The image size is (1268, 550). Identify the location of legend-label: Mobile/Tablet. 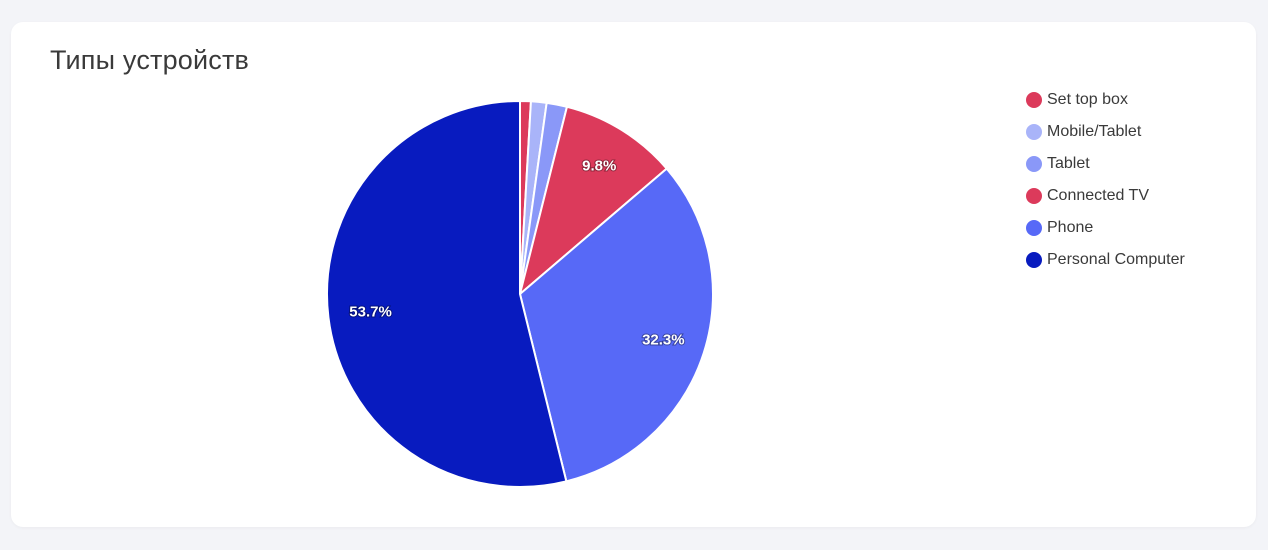
(1094, 131).